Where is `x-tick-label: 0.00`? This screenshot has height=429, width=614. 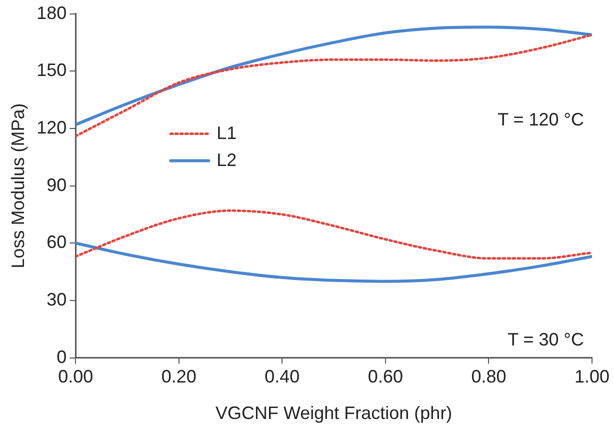 x-tick-label: 0.00 is located at coordinates (76, 376).